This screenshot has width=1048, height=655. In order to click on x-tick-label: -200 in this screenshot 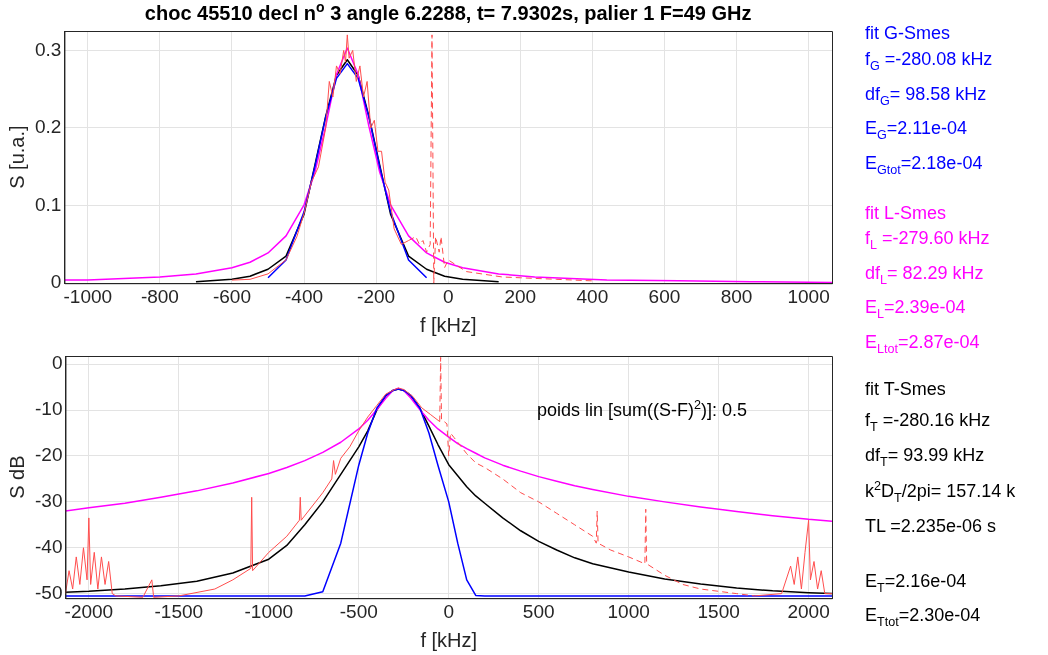, I will do `click(376, 296)`.